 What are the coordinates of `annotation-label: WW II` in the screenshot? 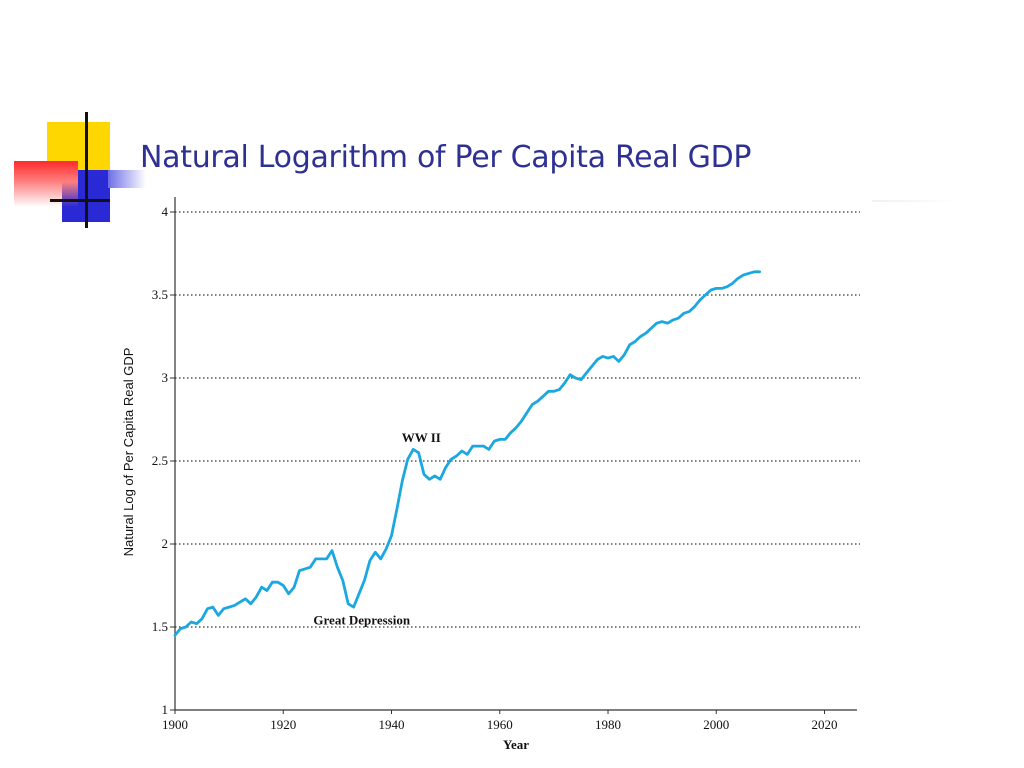 It's located at (421, 437).